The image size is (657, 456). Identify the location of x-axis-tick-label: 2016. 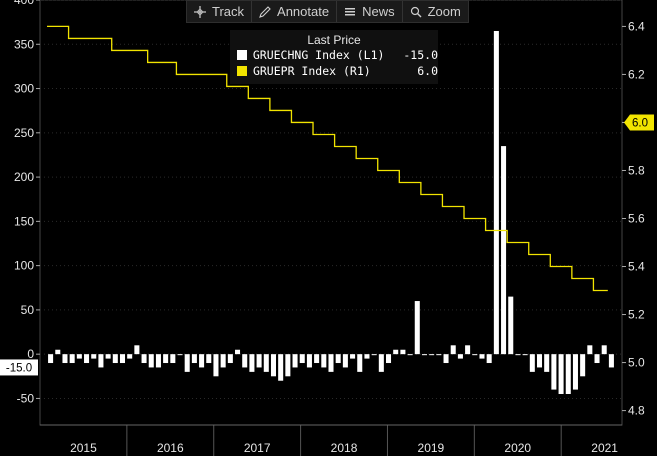
(170, 448).